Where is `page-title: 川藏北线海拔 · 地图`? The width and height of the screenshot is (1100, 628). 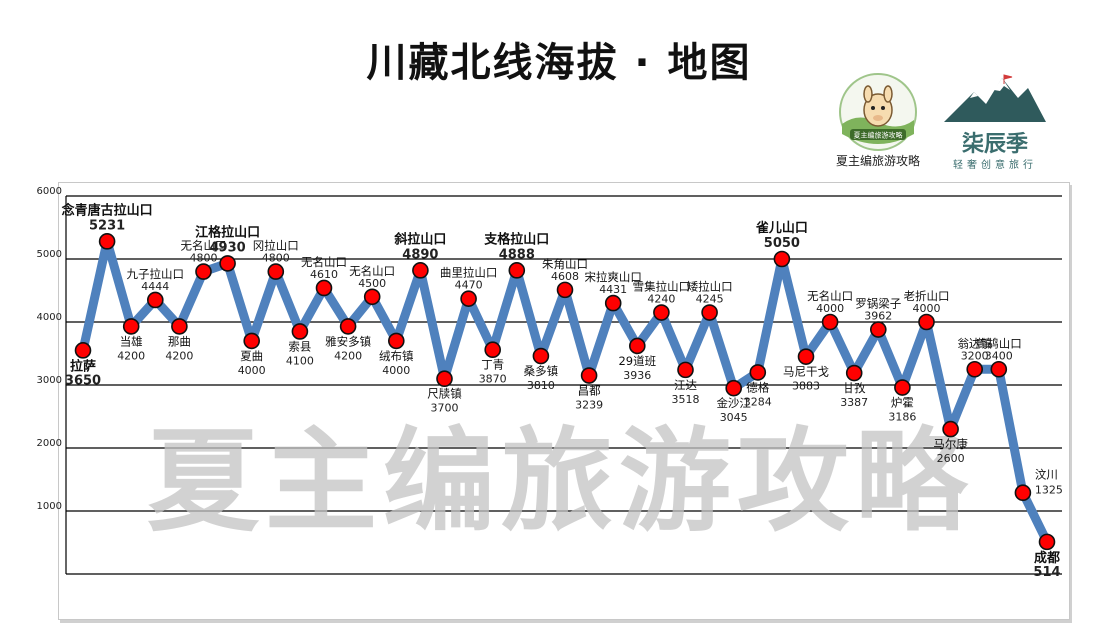
page-title: 川藏北线海拔 · 地图 is located at coordinates (559, 63).